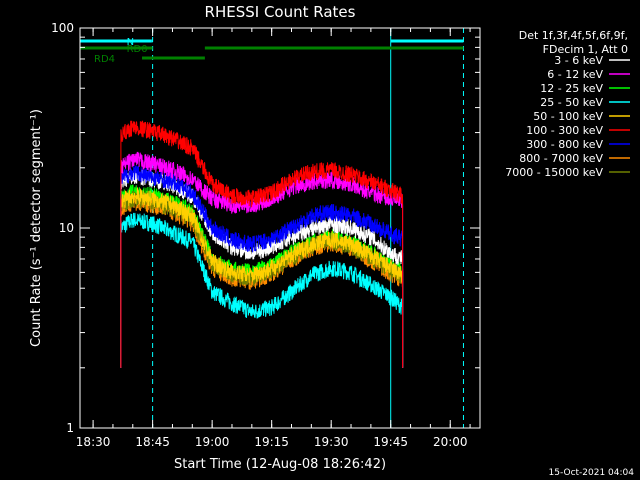 Image resolution: width=640 pixels, height=480 pixels. Describe the element at coordinates (262, 290) in the screenshot. I see `series-line` at that location.